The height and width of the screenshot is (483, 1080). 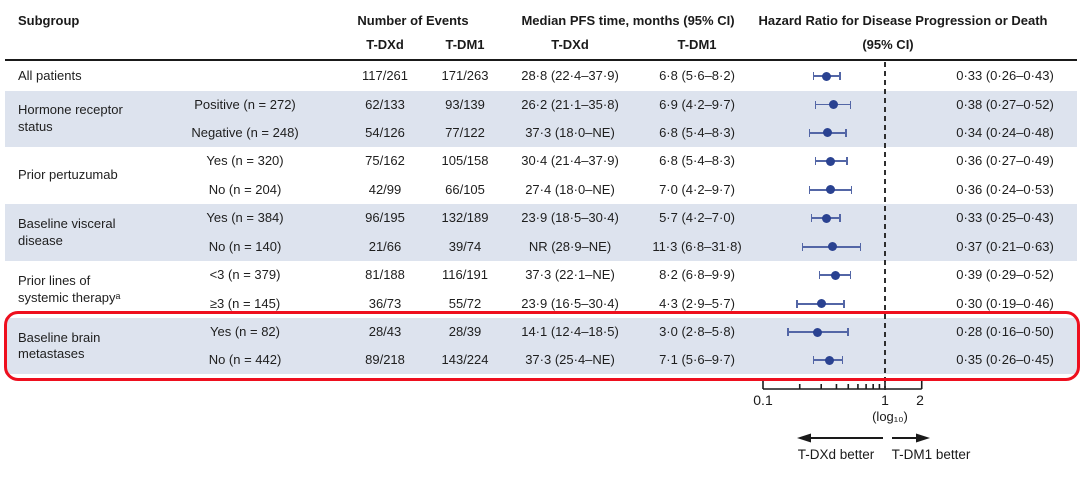 What do you see at coordinates (804, 438) in the screenshot?
I see `left-arrow-icon` at bounding box center [804, 438].